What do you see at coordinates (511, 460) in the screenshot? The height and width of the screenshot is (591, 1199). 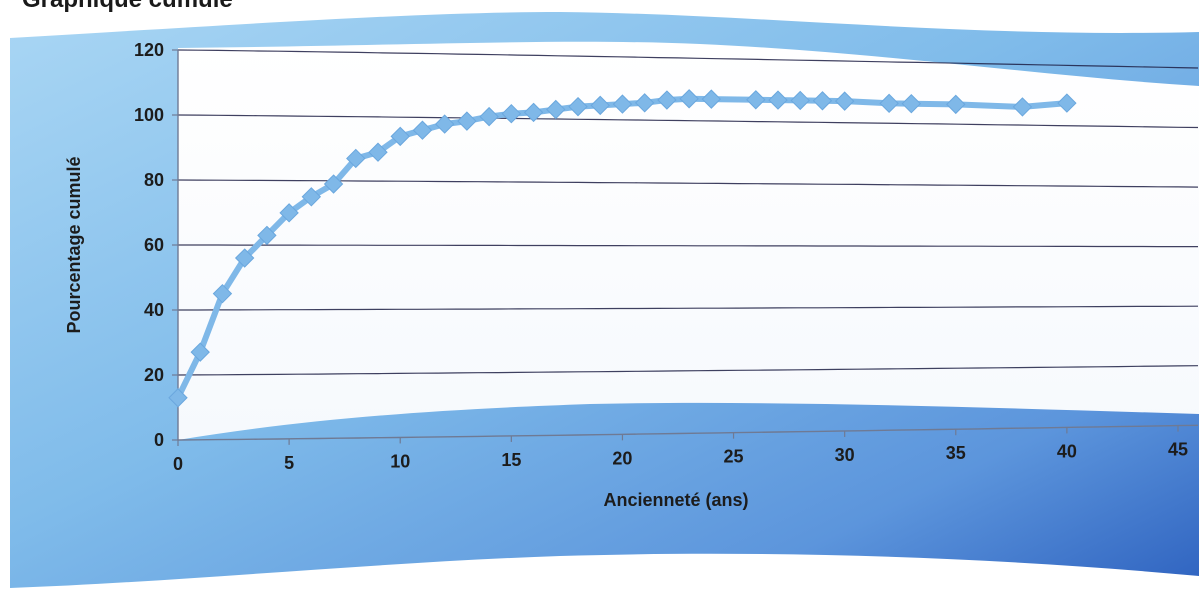 I see `x-tick-label-15: 15` at bounding box center [511, 460].